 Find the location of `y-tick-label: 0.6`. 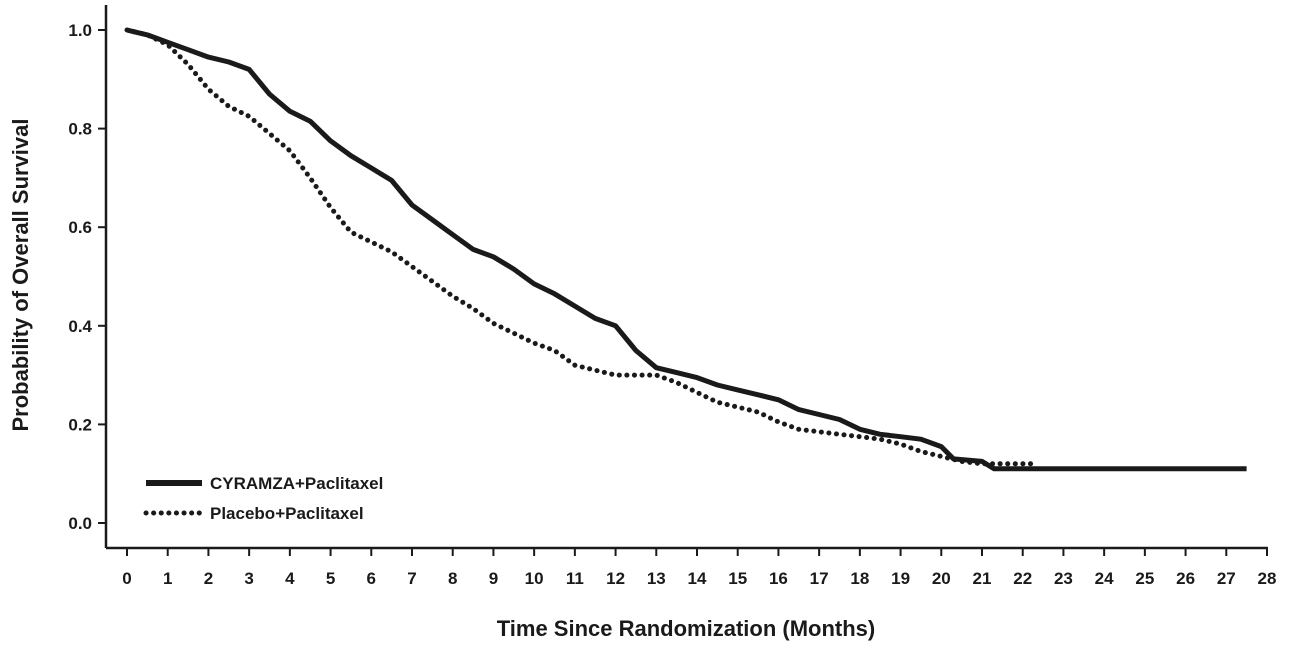

y-tick-label: 0.6 is located at coordinates (80, 227).